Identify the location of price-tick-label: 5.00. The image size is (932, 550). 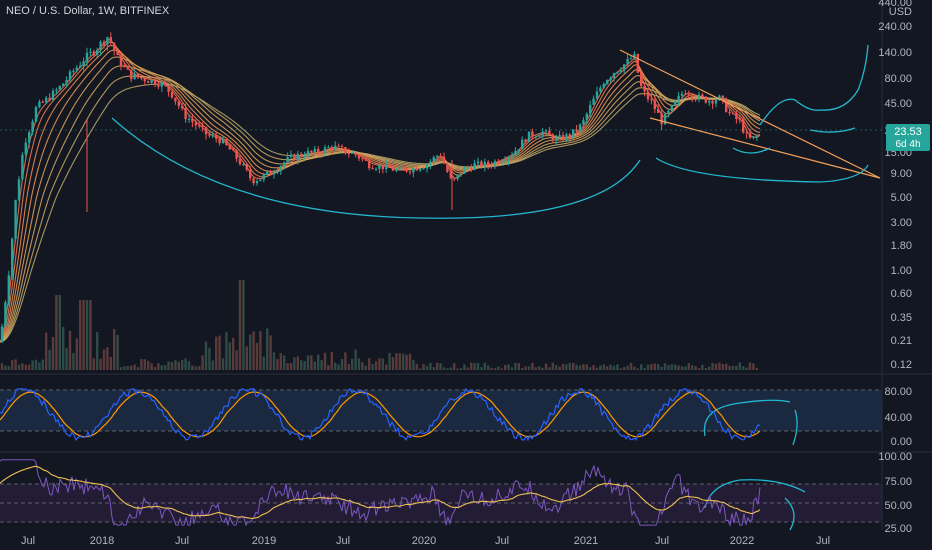
(901, 198).